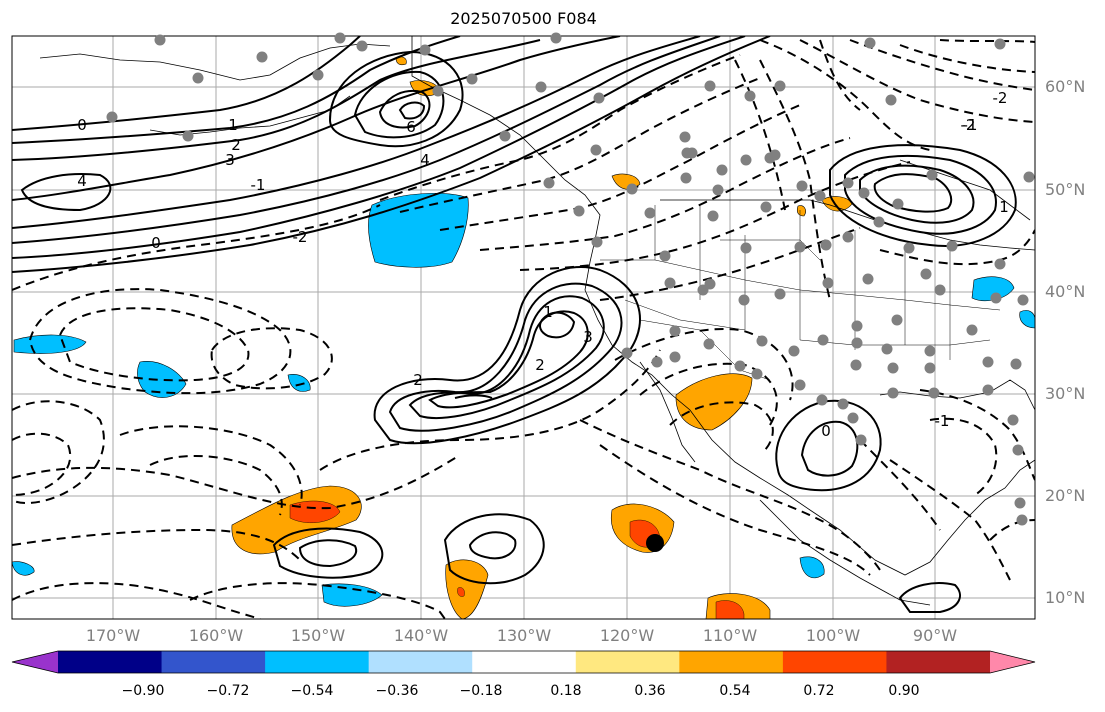 The width and height of the screenshot is (1105, 712). Describe the element at coordinates (481, 691) in the screenshot. I see `colorbar-tick-label: −0.18` at that location.